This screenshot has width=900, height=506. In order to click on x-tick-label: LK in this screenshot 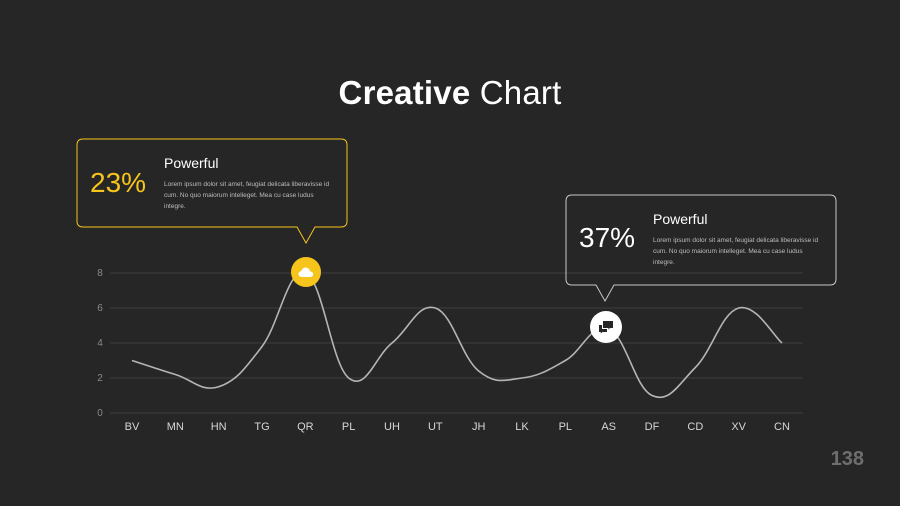, I will do `click(522, 427)`.